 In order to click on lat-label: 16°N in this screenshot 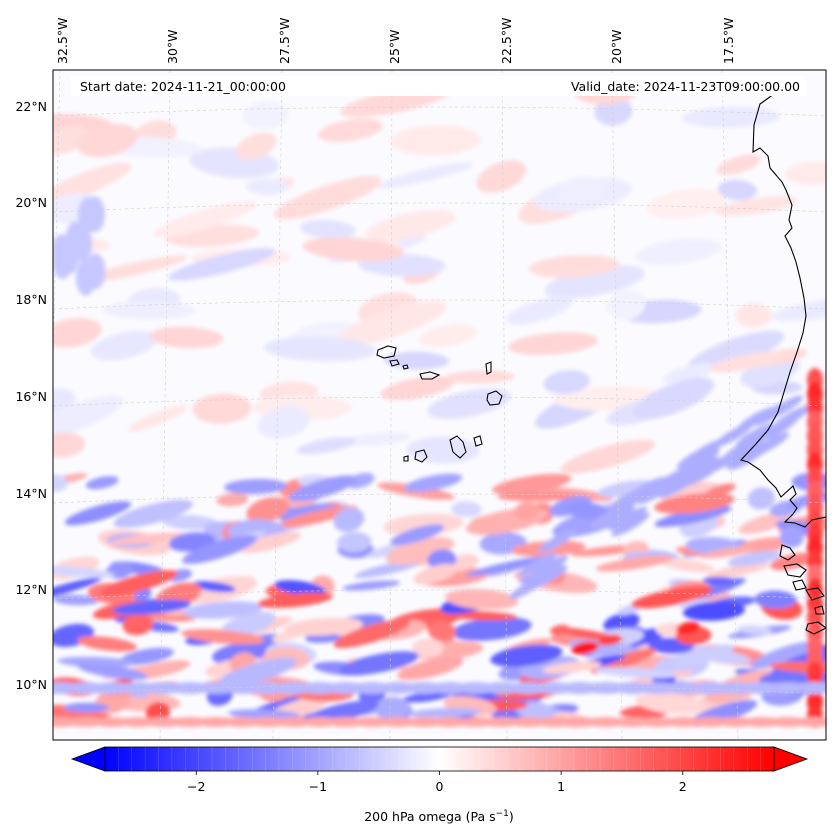, I will do `click(31, 396)`.